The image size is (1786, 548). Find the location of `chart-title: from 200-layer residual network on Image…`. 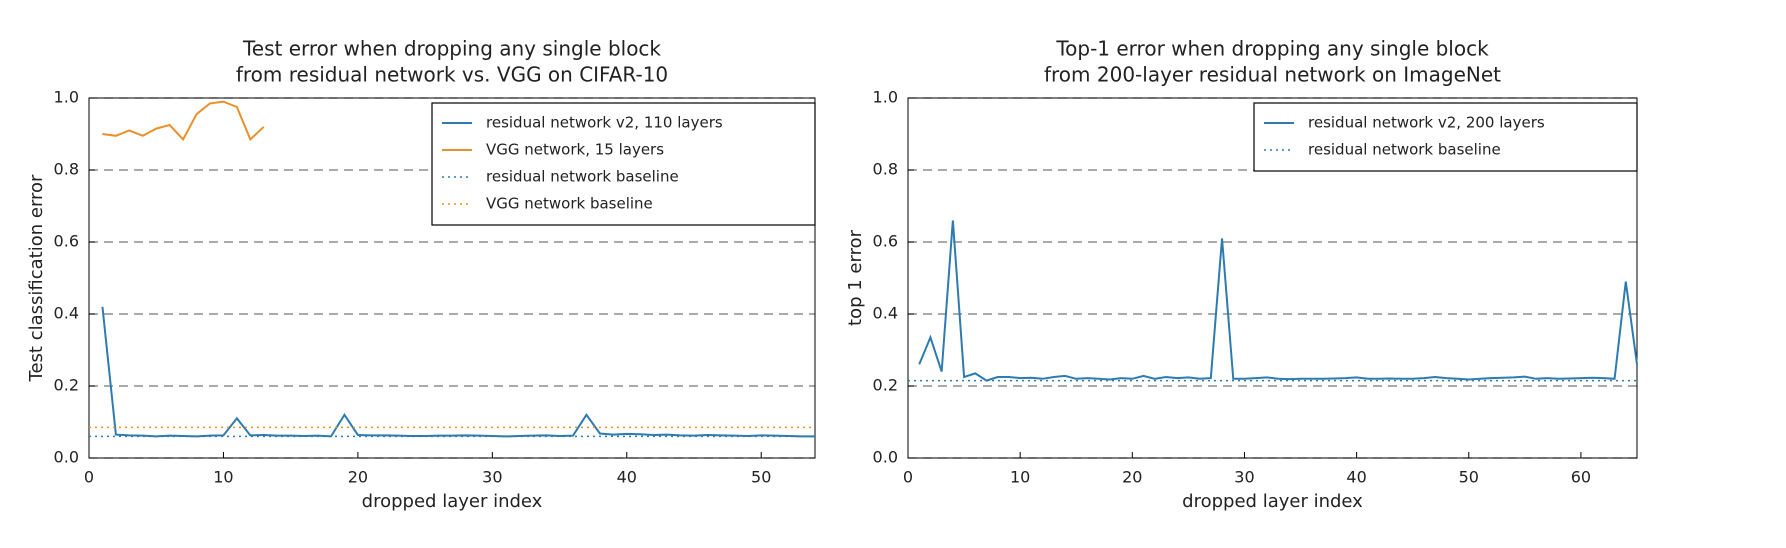

chart-title: from 200-layer residual network on Image… is located at coordinates (1272, 75).